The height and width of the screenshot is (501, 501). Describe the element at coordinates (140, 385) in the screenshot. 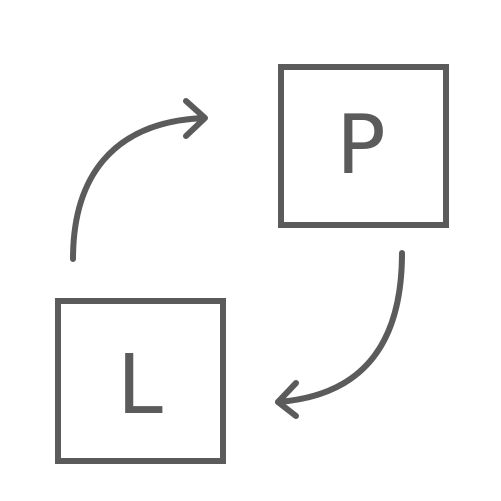

I see `box-l-letter: L` at that location.